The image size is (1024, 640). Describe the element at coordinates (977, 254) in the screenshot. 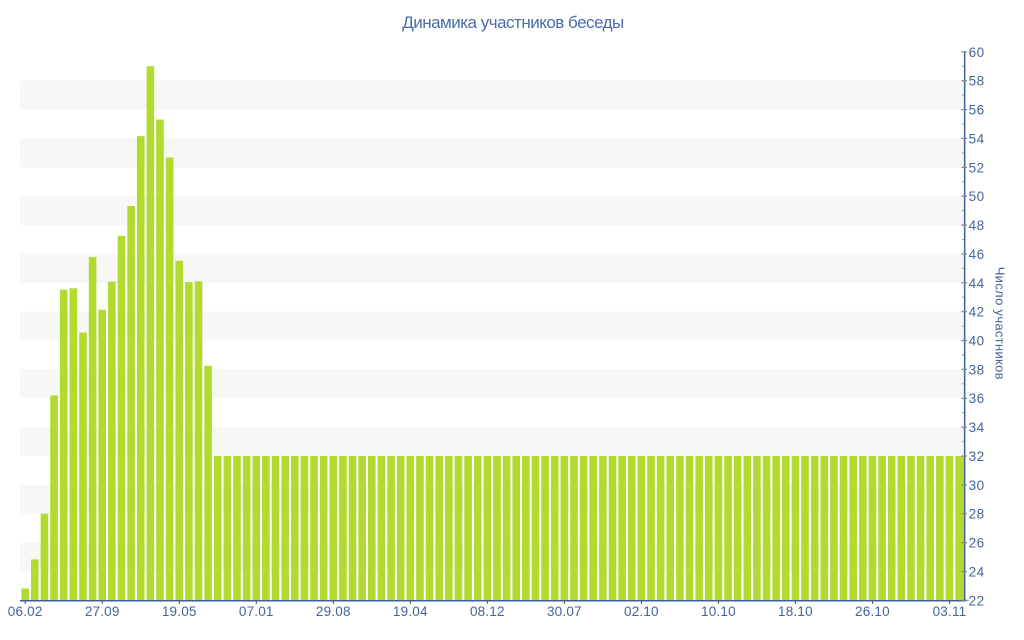

I see `svg-text: 46` at that location.